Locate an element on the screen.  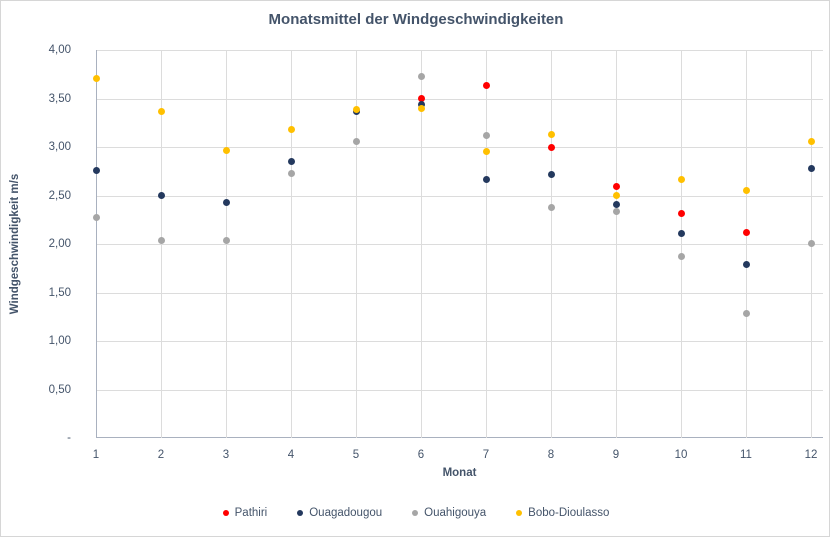
data-point-ouahigouya-m10 is located at coordinates (681, 257).